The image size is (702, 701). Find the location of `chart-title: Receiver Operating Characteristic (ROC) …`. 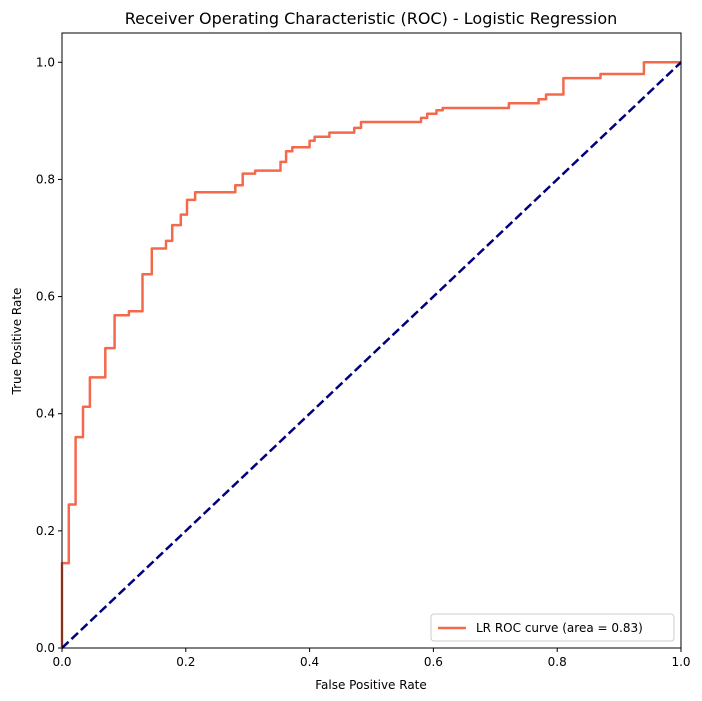

chart-title: Receiver Operating Characteristic (ROC) … is located at coordinates (371, 18).